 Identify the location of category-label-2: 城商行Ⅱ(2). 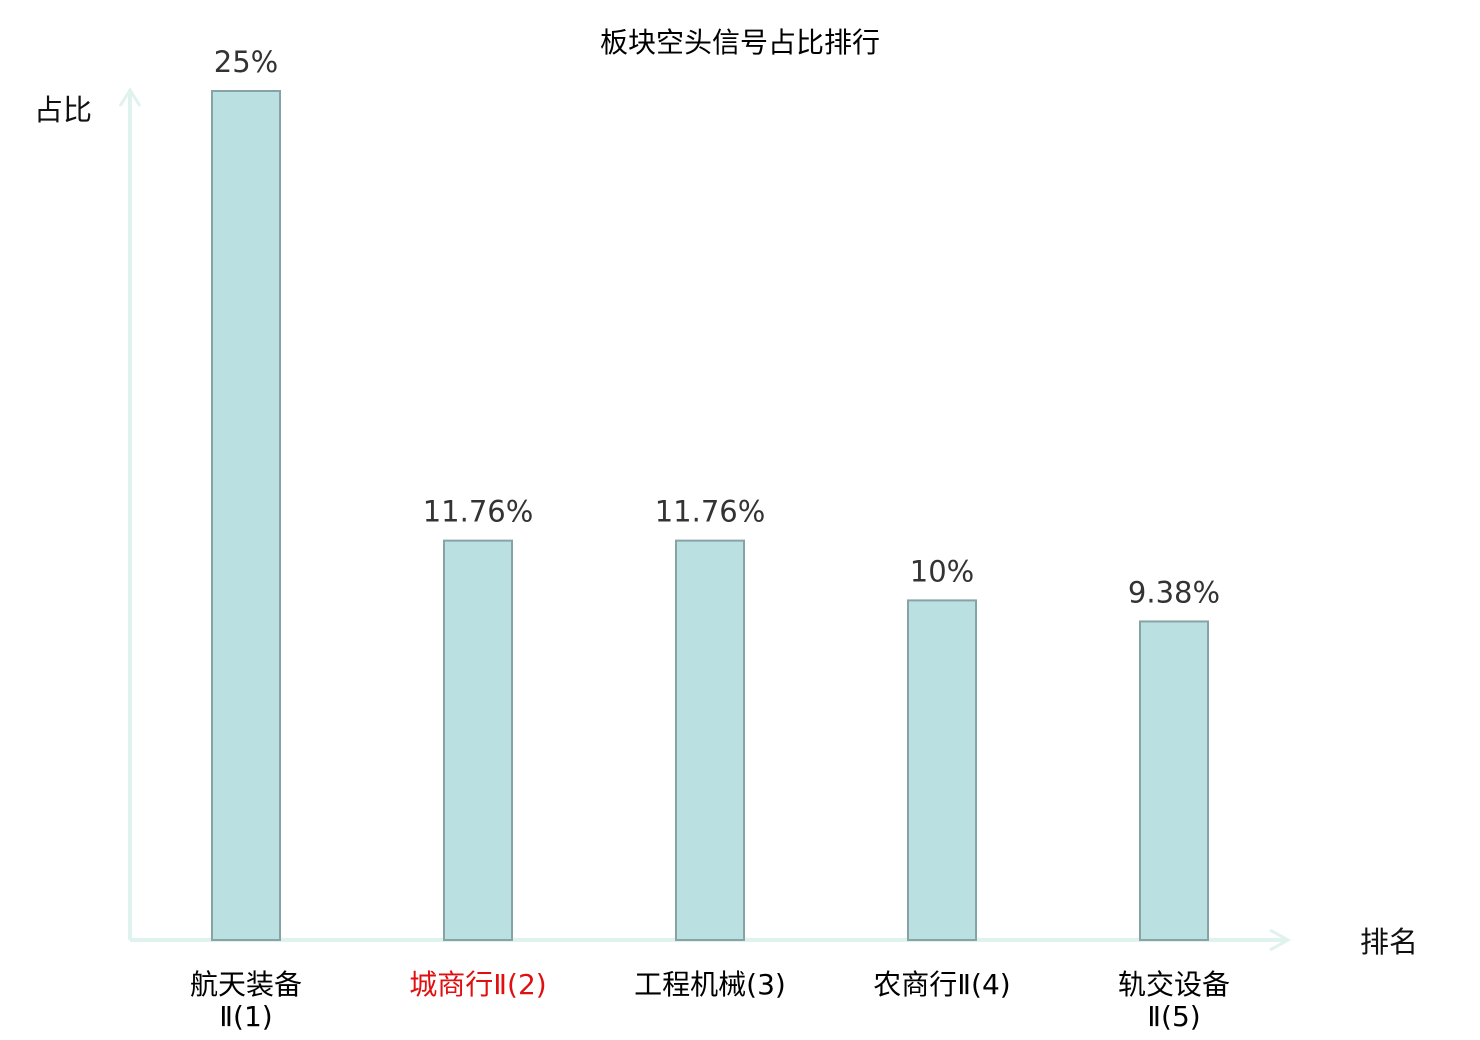
(477, 984).